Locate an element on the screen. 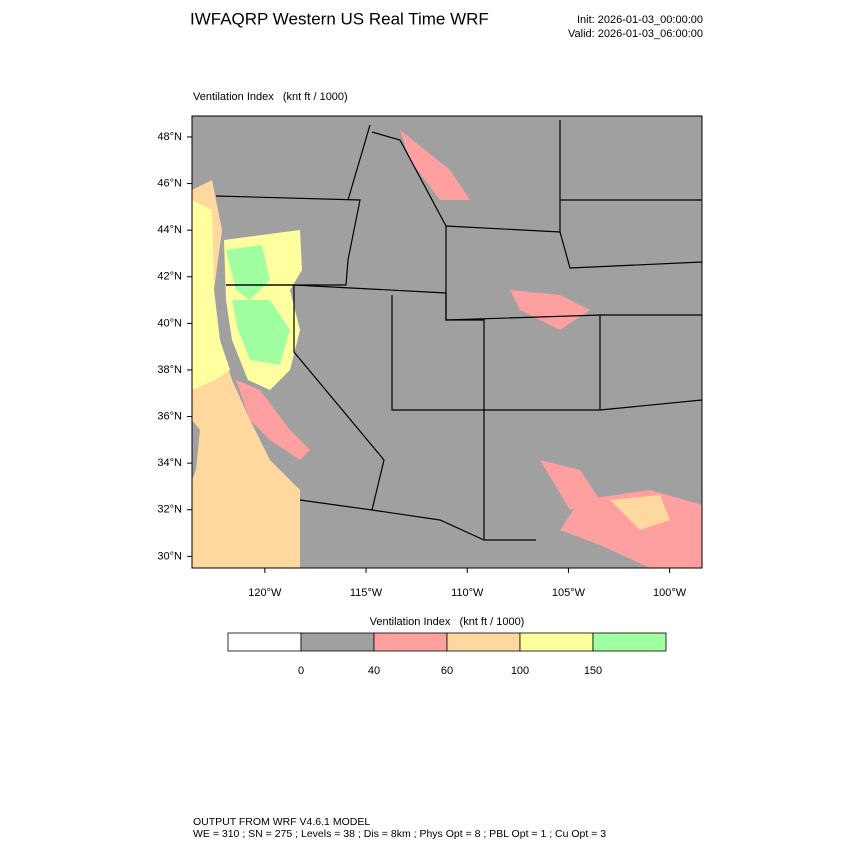  valid-time: Valid: 2026-01-03_06:00:00 is located at coordinates (635, 34).